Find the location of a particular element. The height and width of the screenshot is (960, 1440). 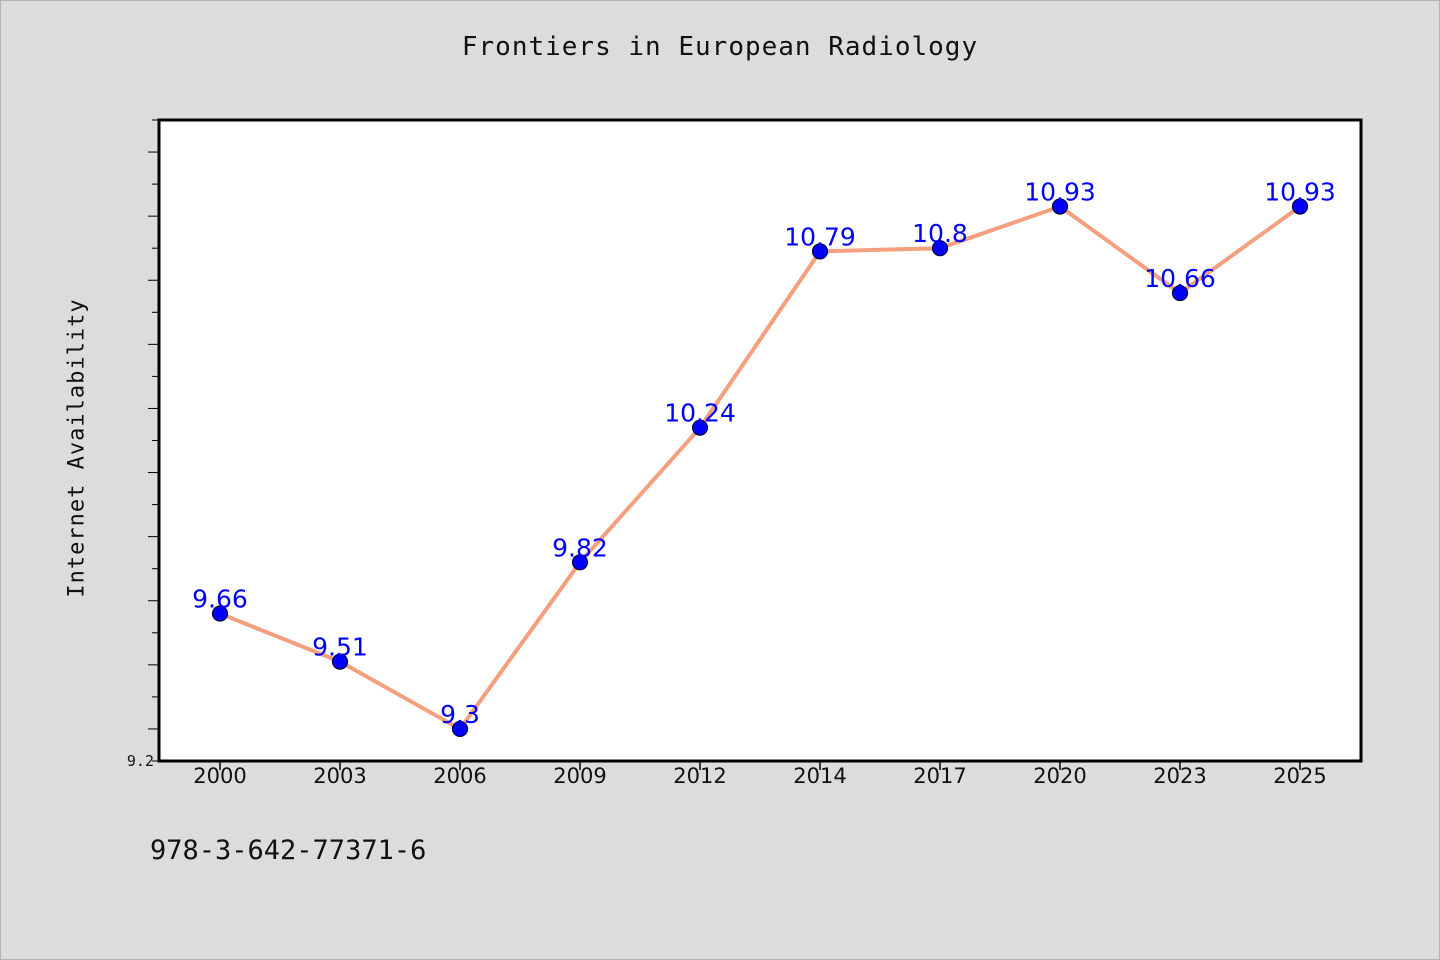

x-tick-label: 2006 is located at coordinates (459, 776).